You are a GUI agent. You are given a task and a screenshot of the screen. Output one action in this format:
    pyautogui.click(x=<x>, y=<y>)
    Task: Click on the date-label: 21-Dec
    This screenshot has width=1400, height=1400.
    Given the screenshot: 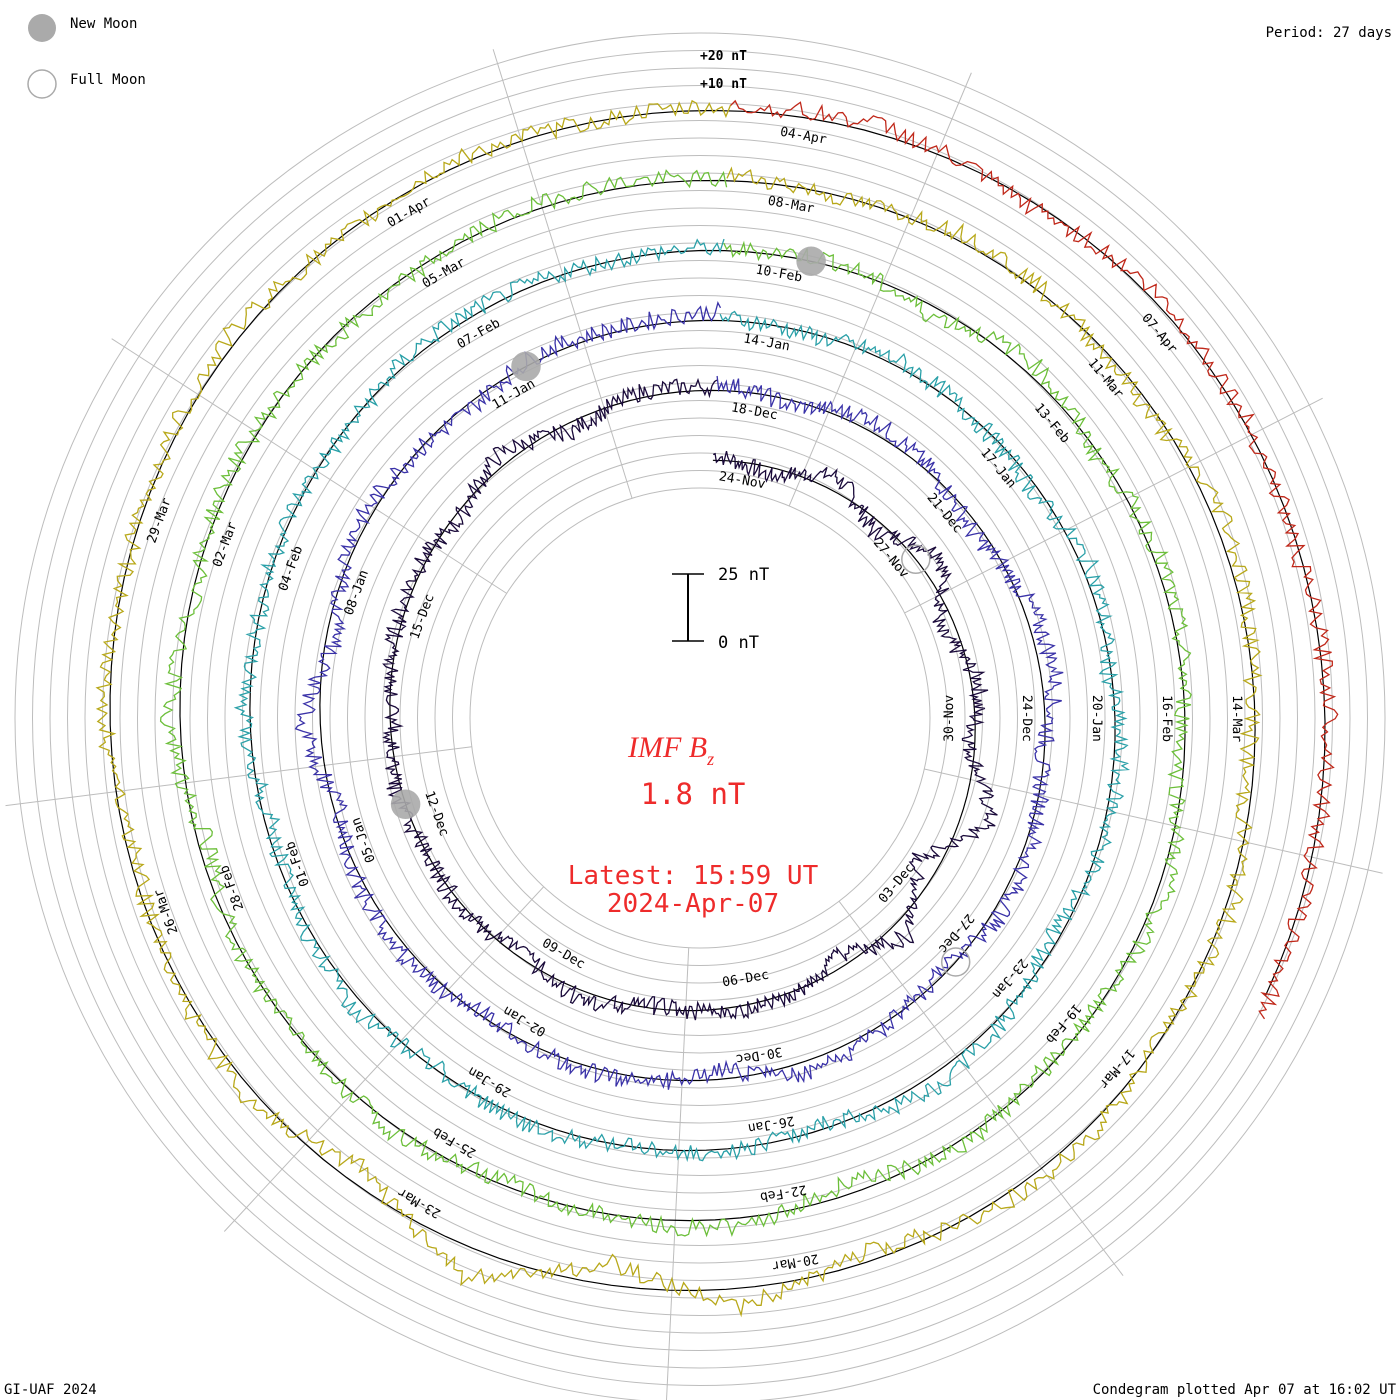 What is the action you would take?
    pyautogui.click(x=945, y=514)
    